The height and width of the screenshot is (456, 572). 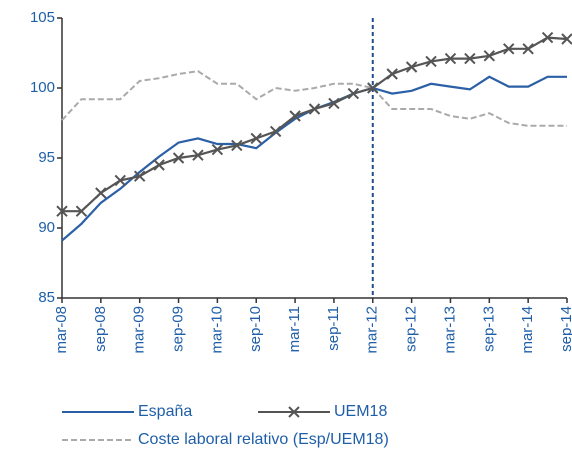 What do you see at coordinates (100, 329) in the screenshot?
I see `x-tick-label: sep-08` at bounding box center [100, 329].